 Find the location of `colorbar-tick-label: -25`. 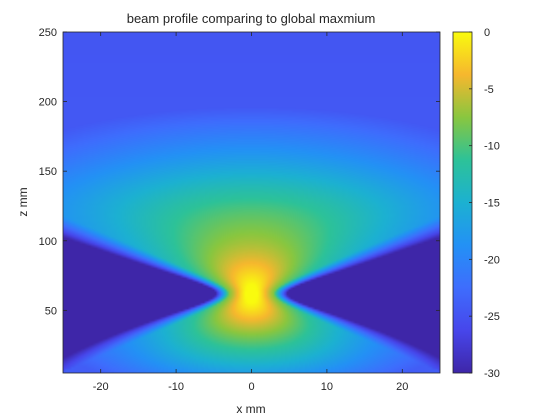

colorbar-tick-label: -25 is located at coordinates (492, 317).